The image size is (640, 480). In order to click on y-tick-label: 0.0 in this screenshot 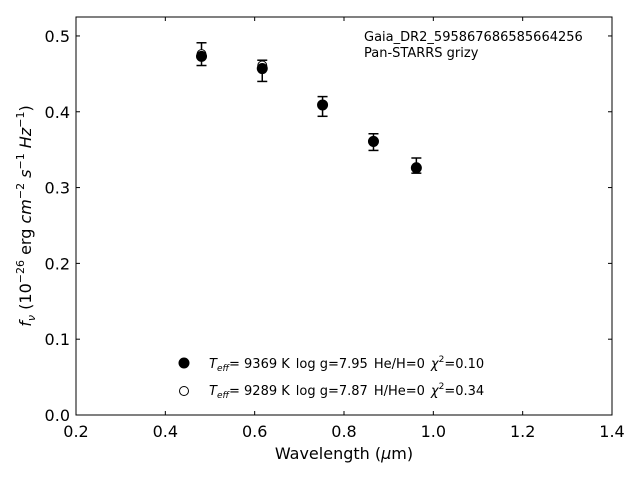, I will do `click(57, 415)`.